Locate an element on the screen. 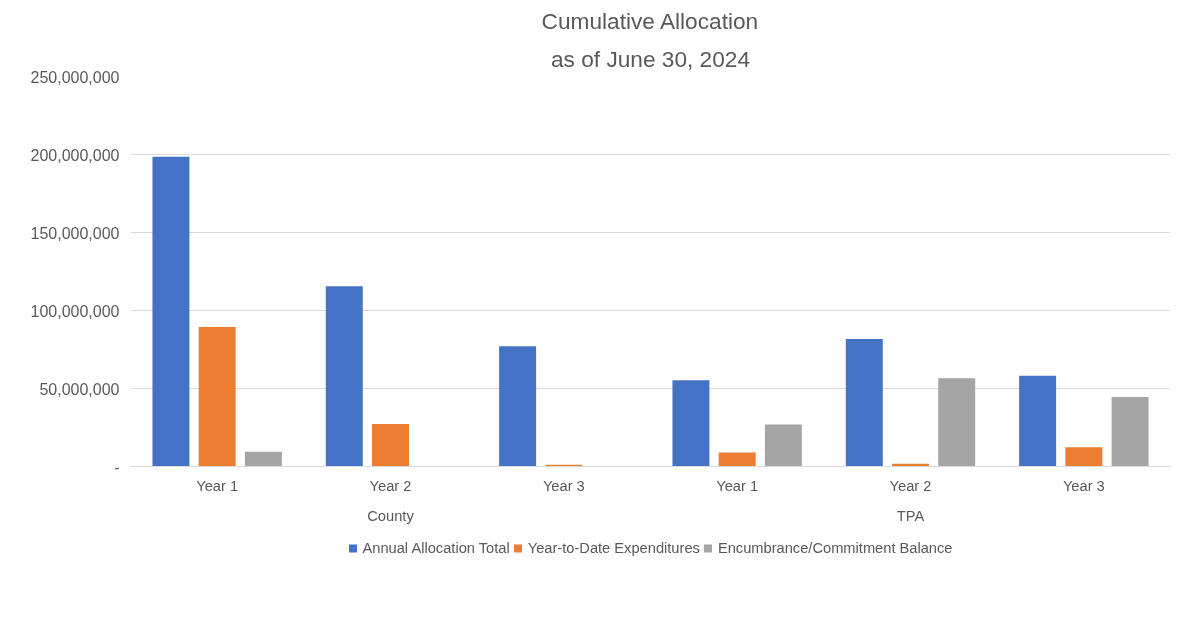  legend-label: Encumbrance/Commitment Balance is located at coordinates (835, 548).